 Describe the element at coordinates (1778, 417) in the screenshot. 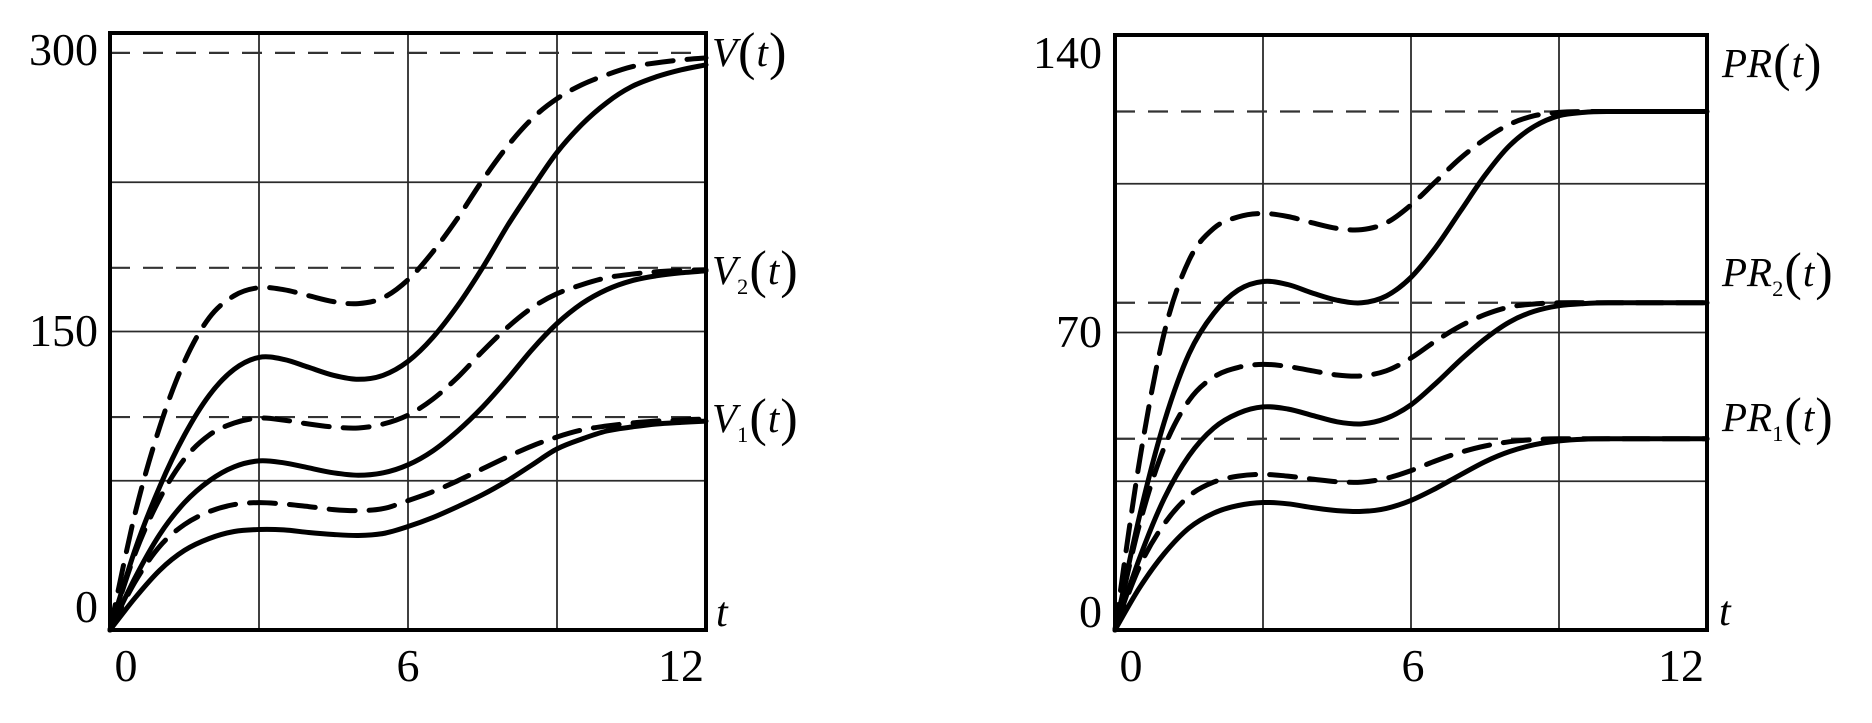

I see `curve-label-PR1: PR1(t)` at that location.